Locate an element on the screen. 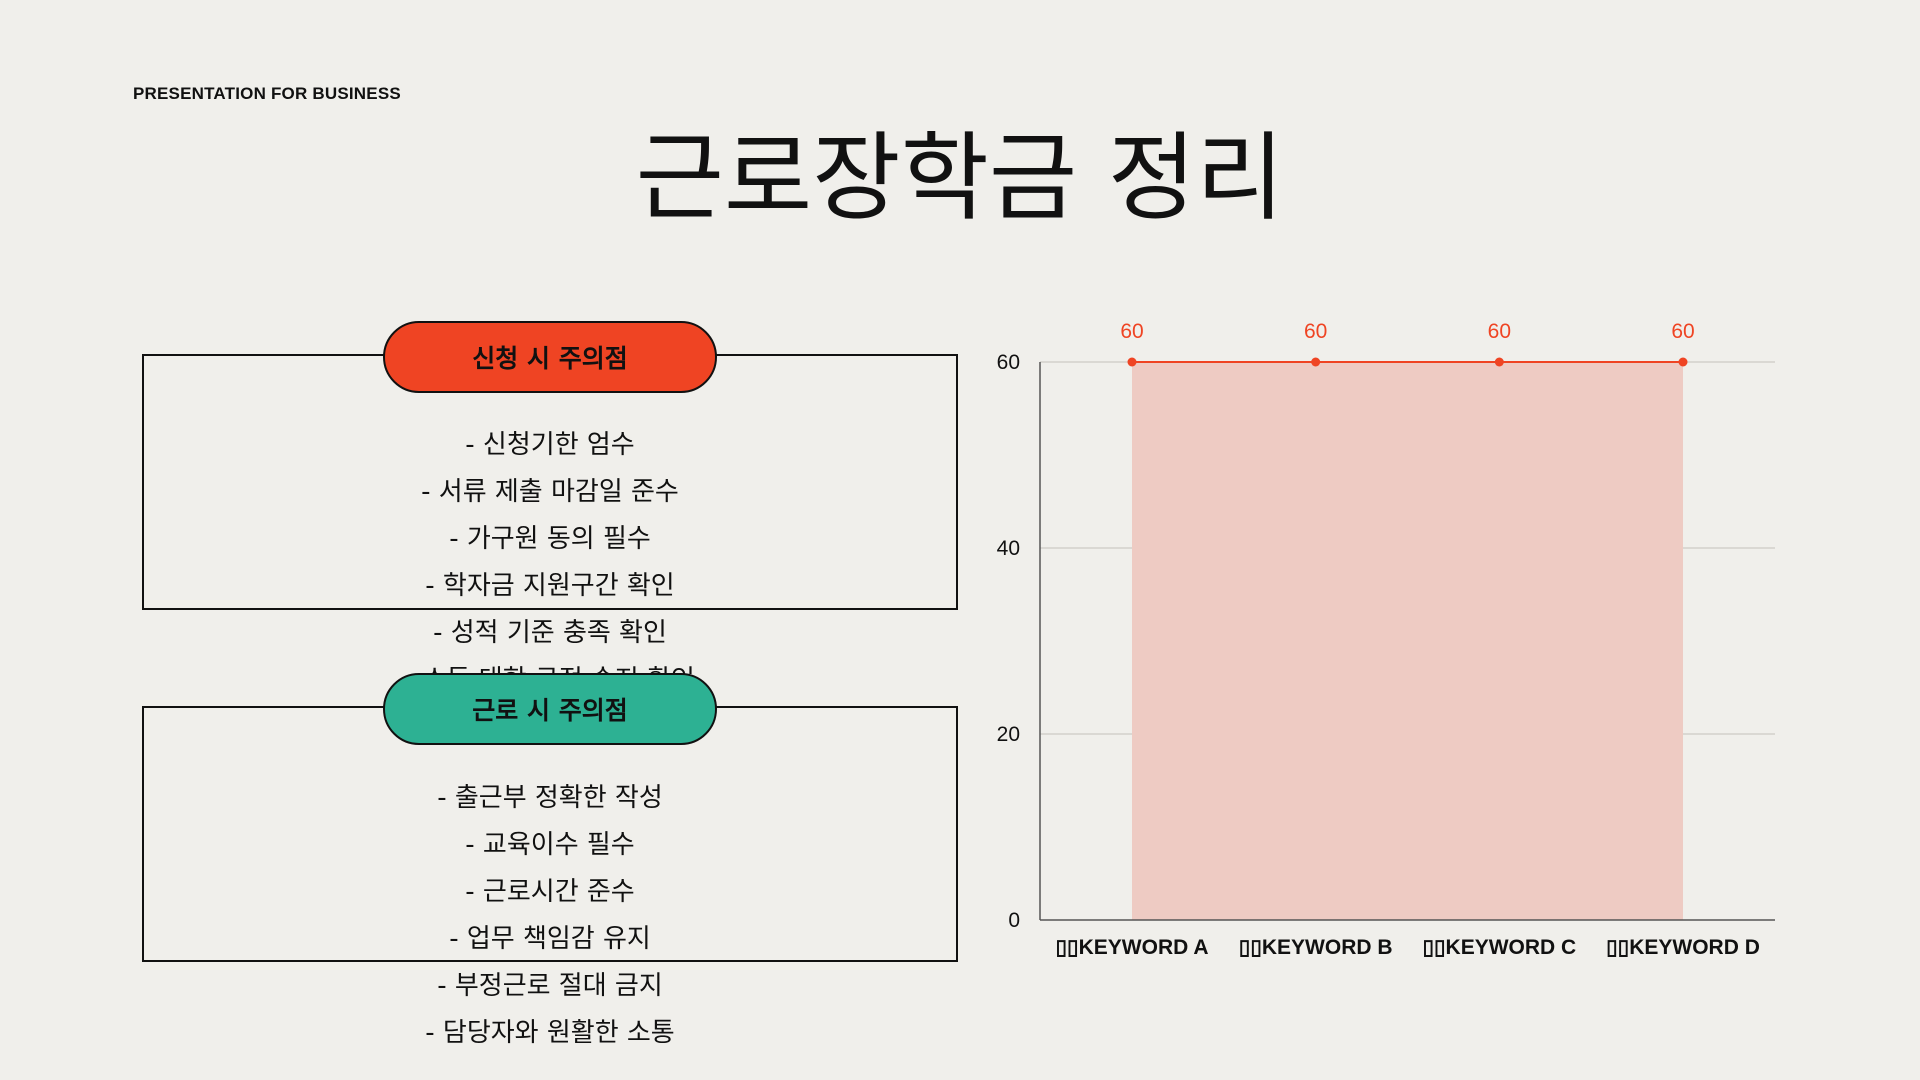  list-item: - 부정근로 절대 금지 is located at coordinates (550, 986).